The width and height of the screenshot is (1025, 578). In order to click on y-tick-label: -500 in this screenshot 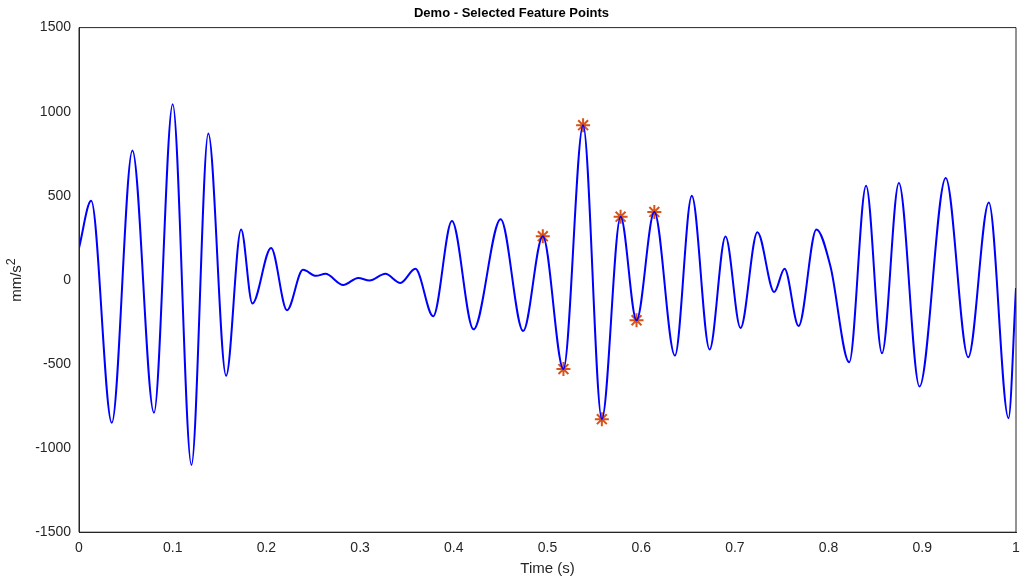, I will do `click(57, 362)`.